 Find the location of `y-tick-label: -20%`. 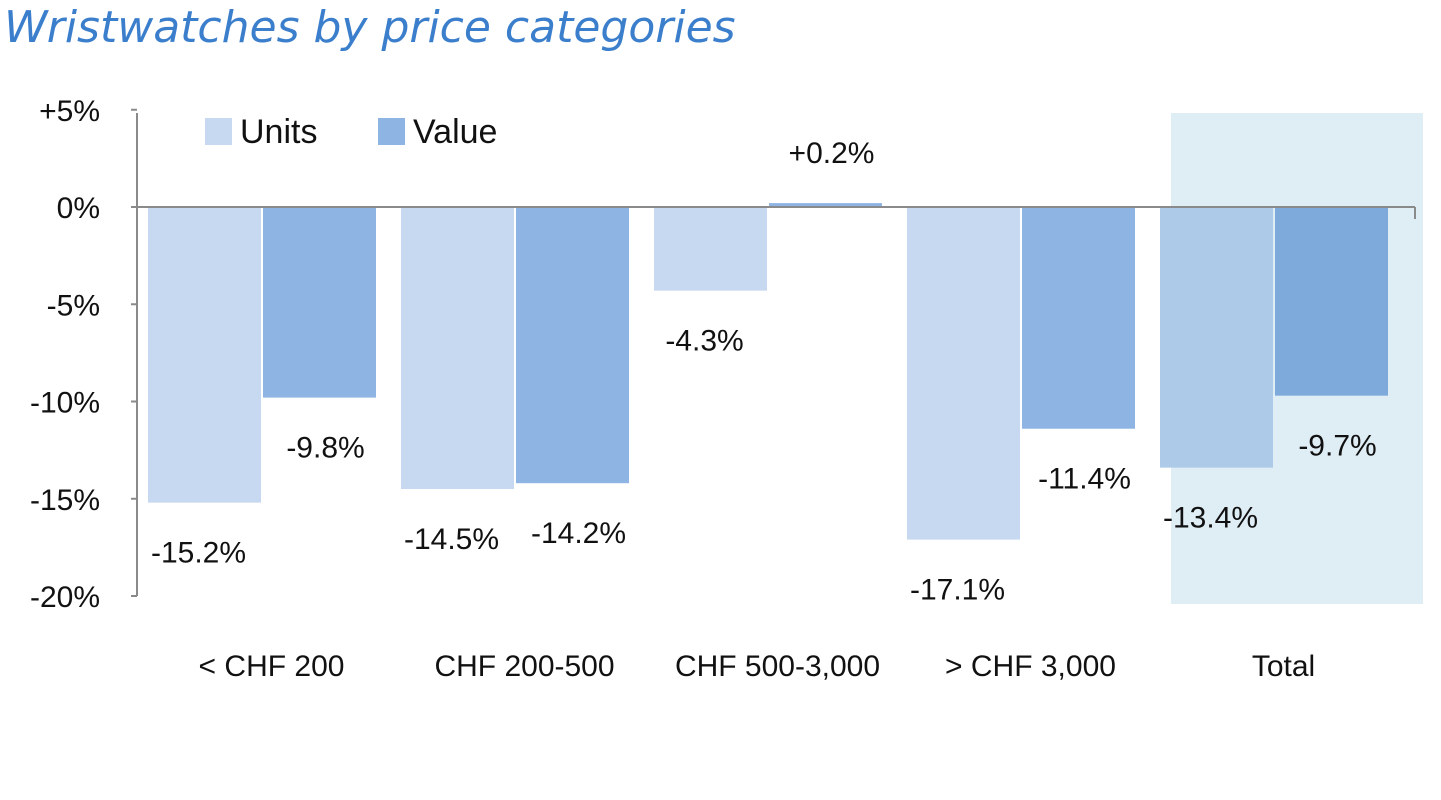

y-tick-label: -20% is located at coordinates (65, 597).